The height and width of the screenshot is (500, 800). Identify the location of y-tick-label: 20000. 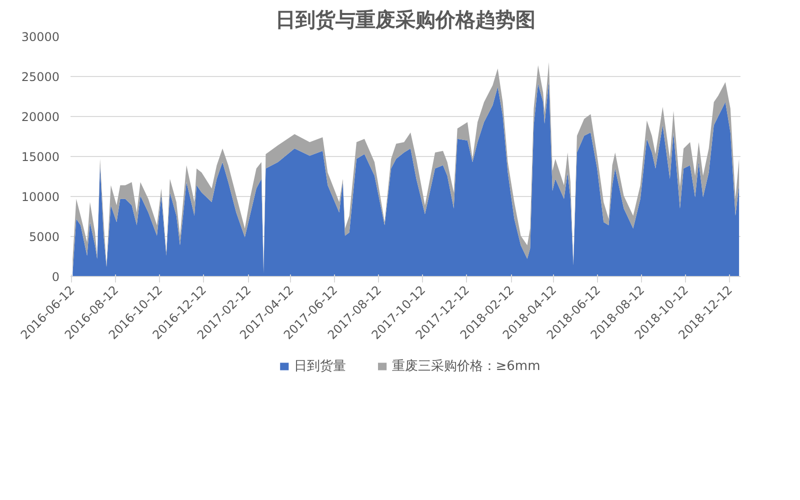
(40, 117).